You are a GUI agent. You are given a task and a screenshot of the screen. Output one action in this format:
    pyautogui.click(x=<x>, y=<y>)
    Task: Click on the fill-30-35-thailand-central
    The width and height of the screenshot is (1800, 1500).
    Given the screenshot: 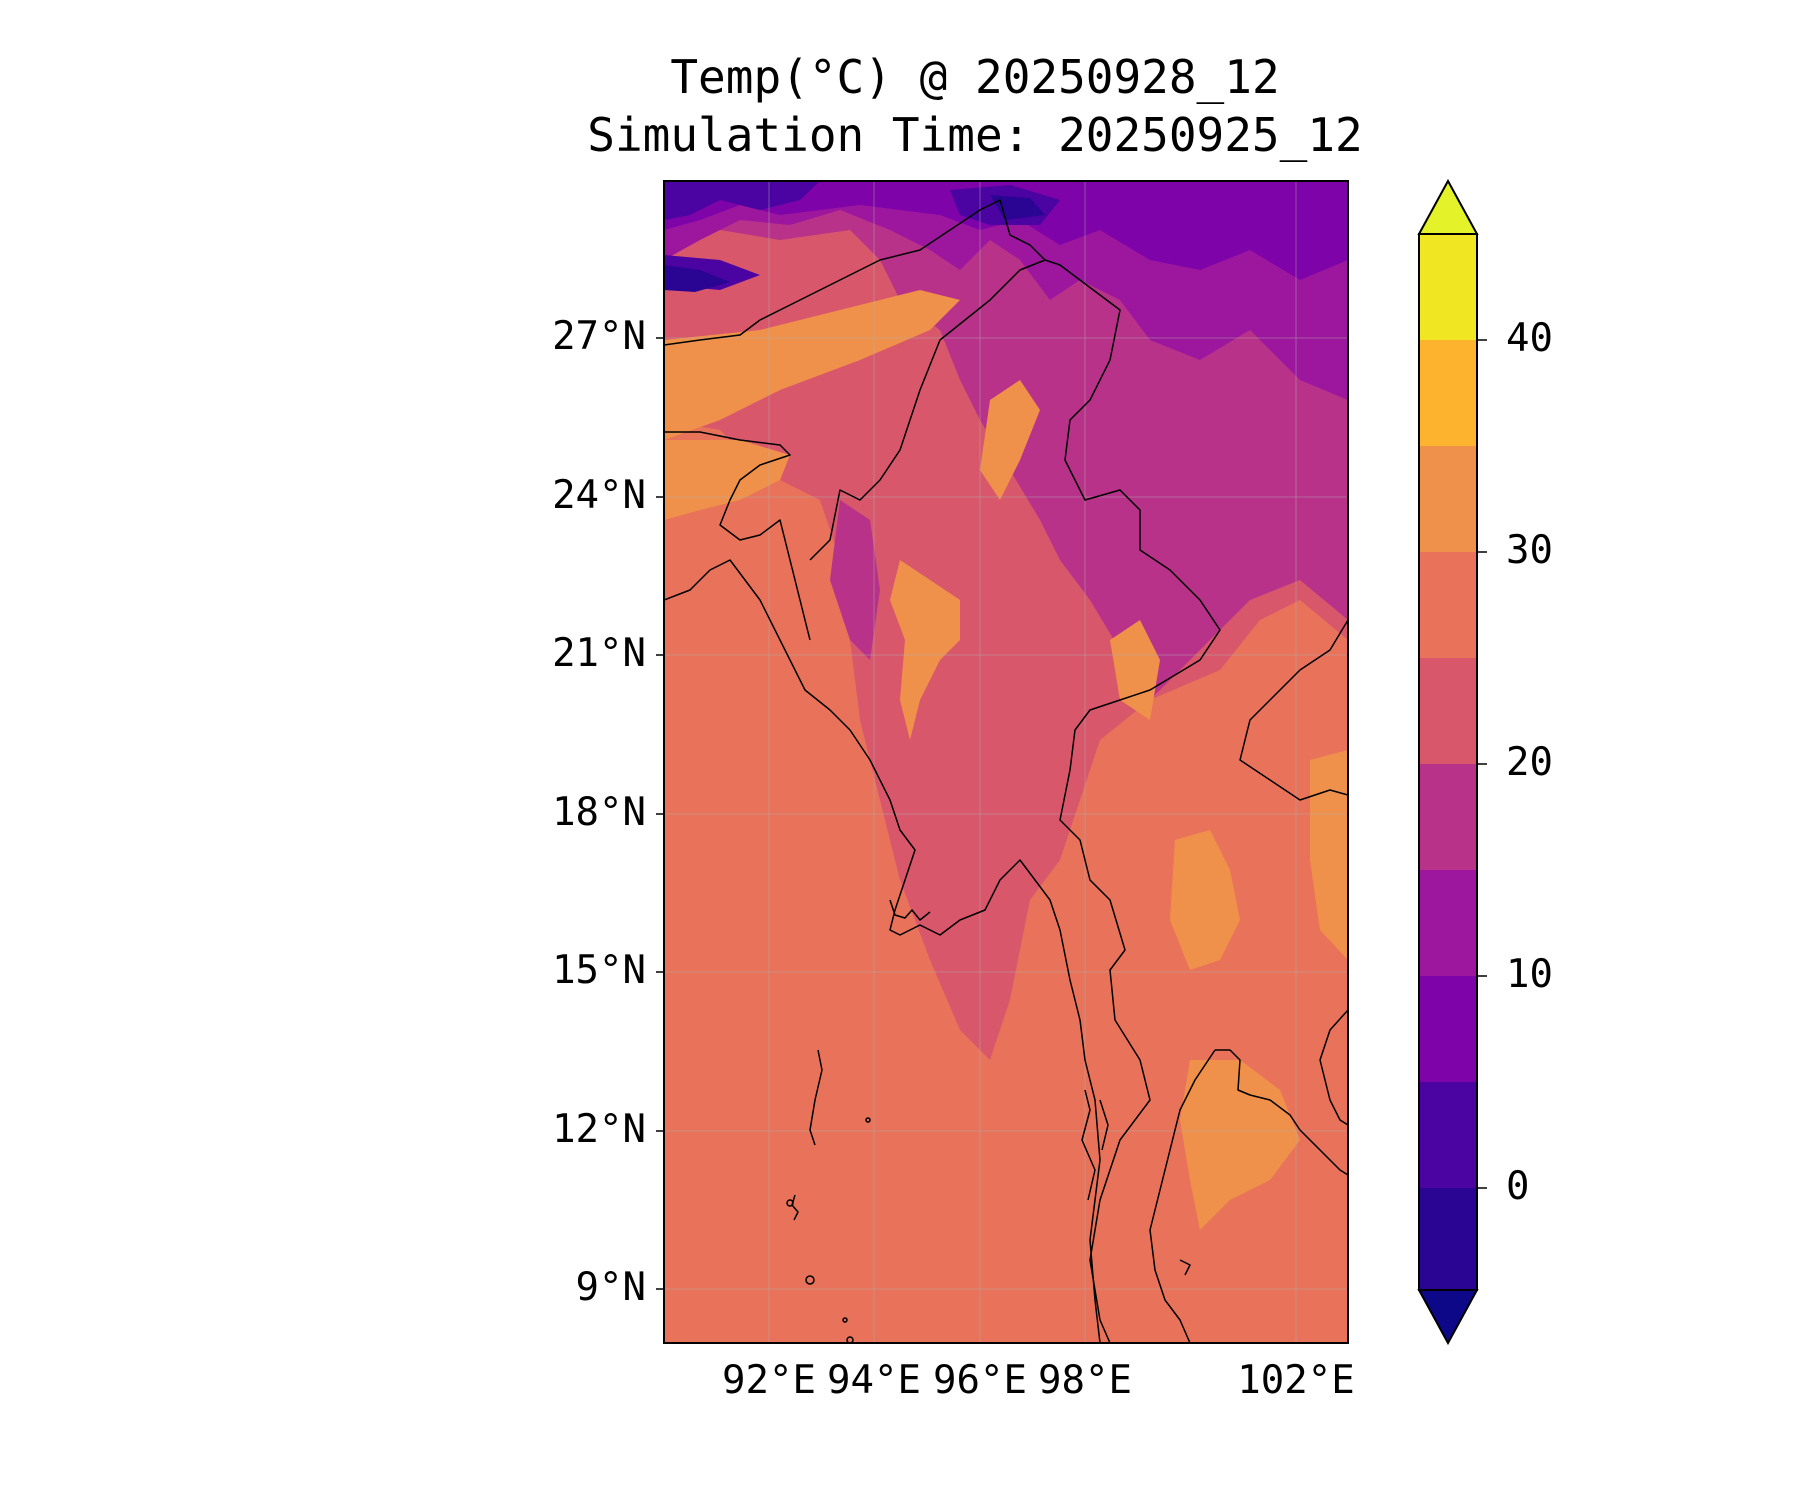 What is the action you would take?
    pyautogui.click(x=1240, y=1145)
    